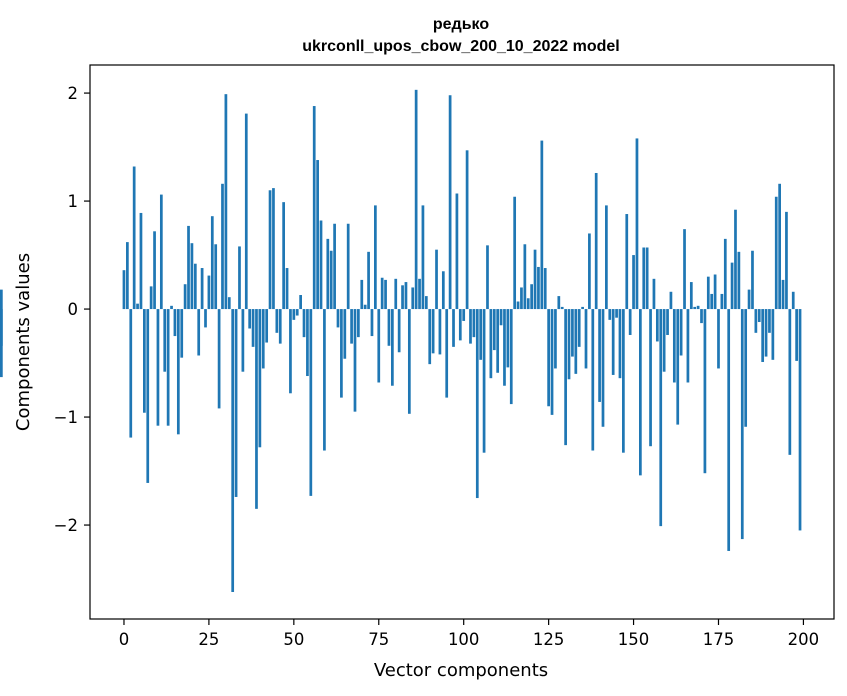 Image resolution: width=847 pixels, height=696 pixels. I want to click on x-tick-label: 50, so click(293, 639).